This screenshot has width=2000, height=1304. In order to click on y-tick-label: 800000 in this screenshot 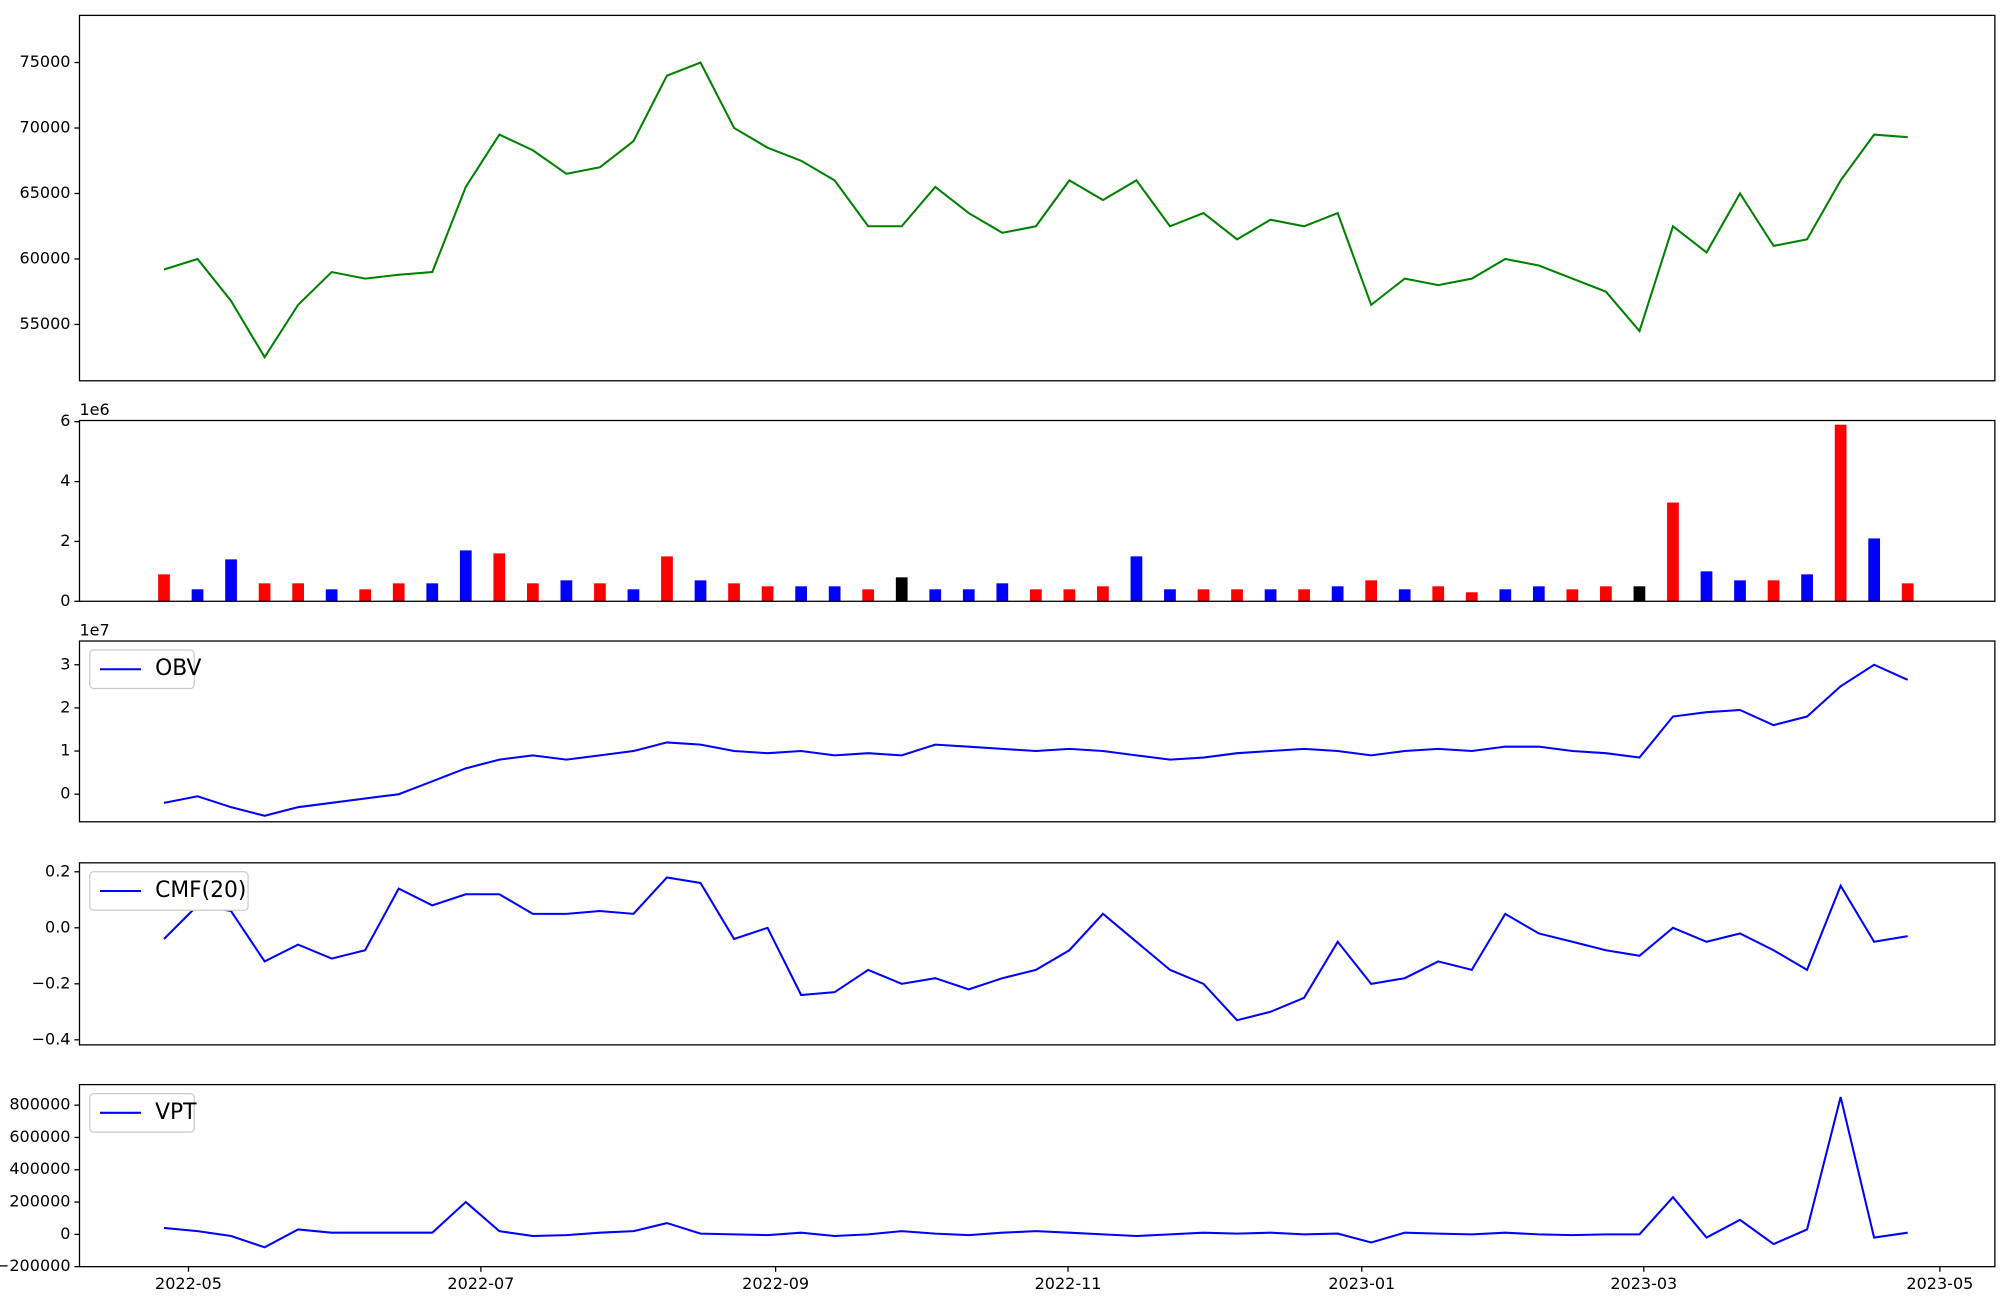, I will do `click(39, 1104)`.